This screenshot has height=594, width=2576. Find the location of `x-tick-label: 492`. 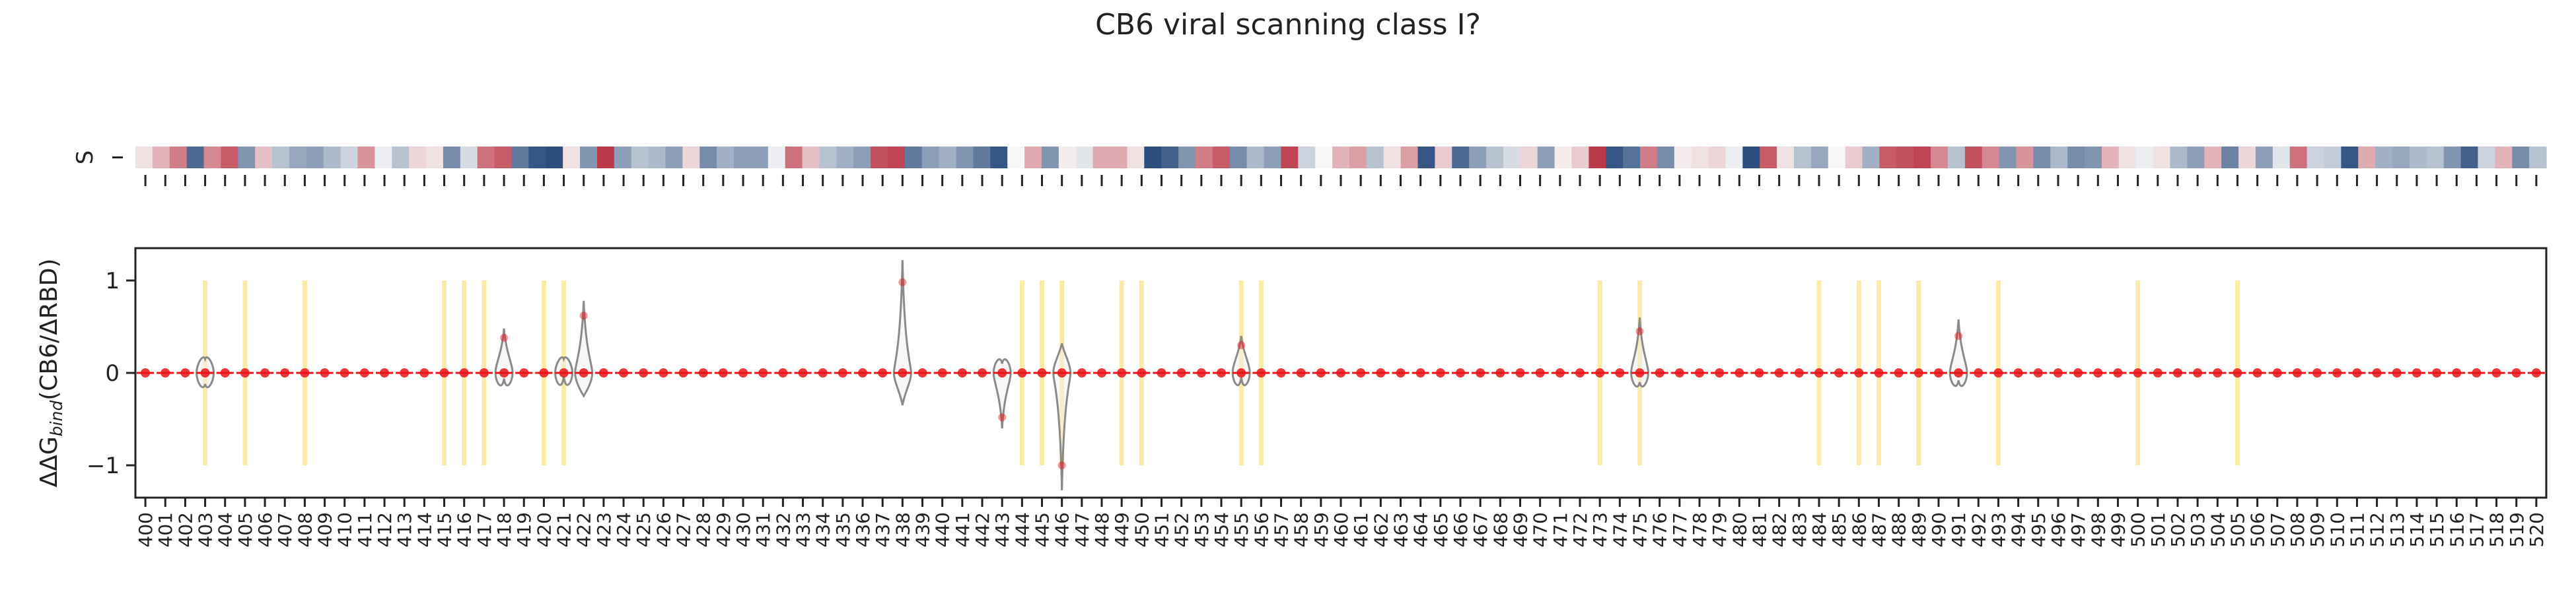

x-tick-label: 492 is located at coordinates (1978, 529).